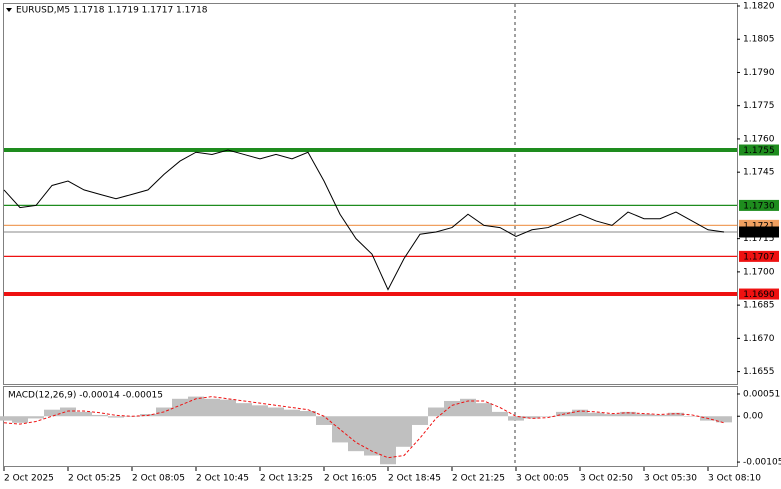 This screenshot has height=489, width=781. Describe the element at coordinates (759, 239) in the screenshot. I see `y-tick-label: 1.1715` at that location.